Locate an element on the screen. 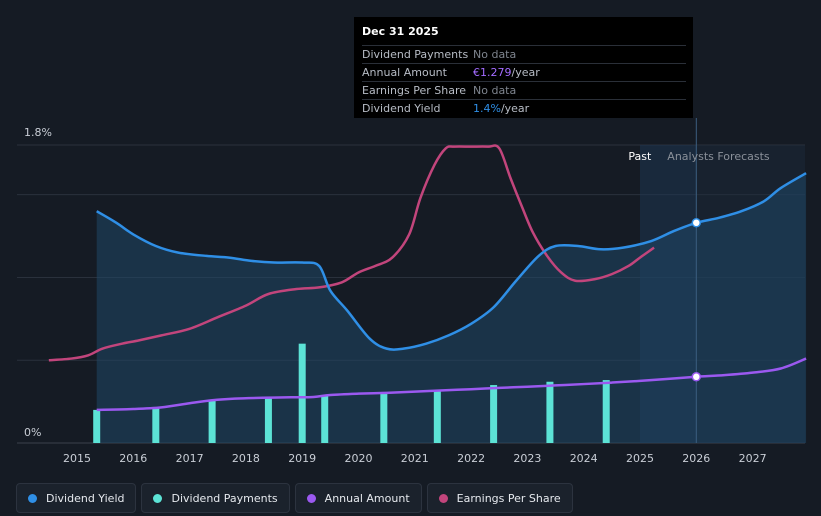 The height and width of the screenshot is (516, 821). tooltip-row: Earnings Per Share No data is located at coordinates (524, 90).